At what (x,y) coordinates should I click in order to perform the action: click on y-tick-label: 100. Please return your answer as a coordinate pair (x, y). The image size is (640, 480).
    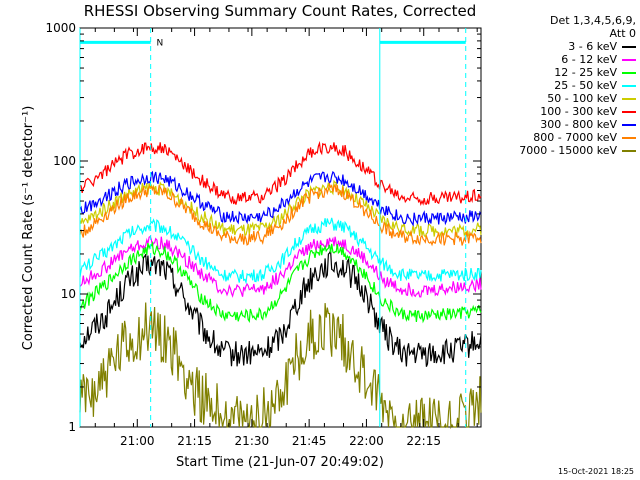
    Looking at the image, I should click on (64, 161).